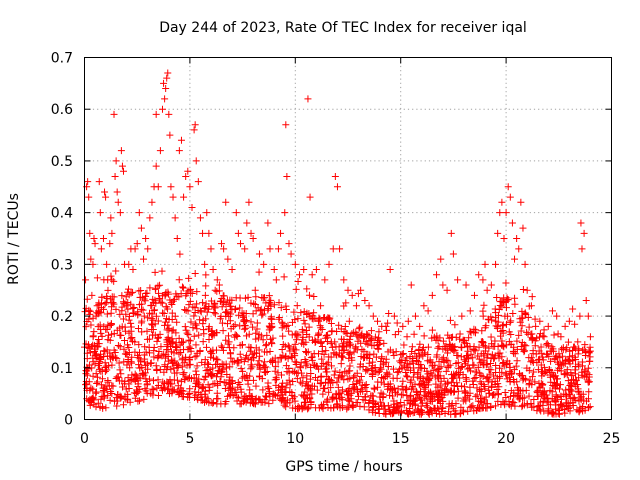 The height and width of the screenshot is (480, 640). I want to click on y-axis-label: ROTI / TECUs, so click(14, 239).